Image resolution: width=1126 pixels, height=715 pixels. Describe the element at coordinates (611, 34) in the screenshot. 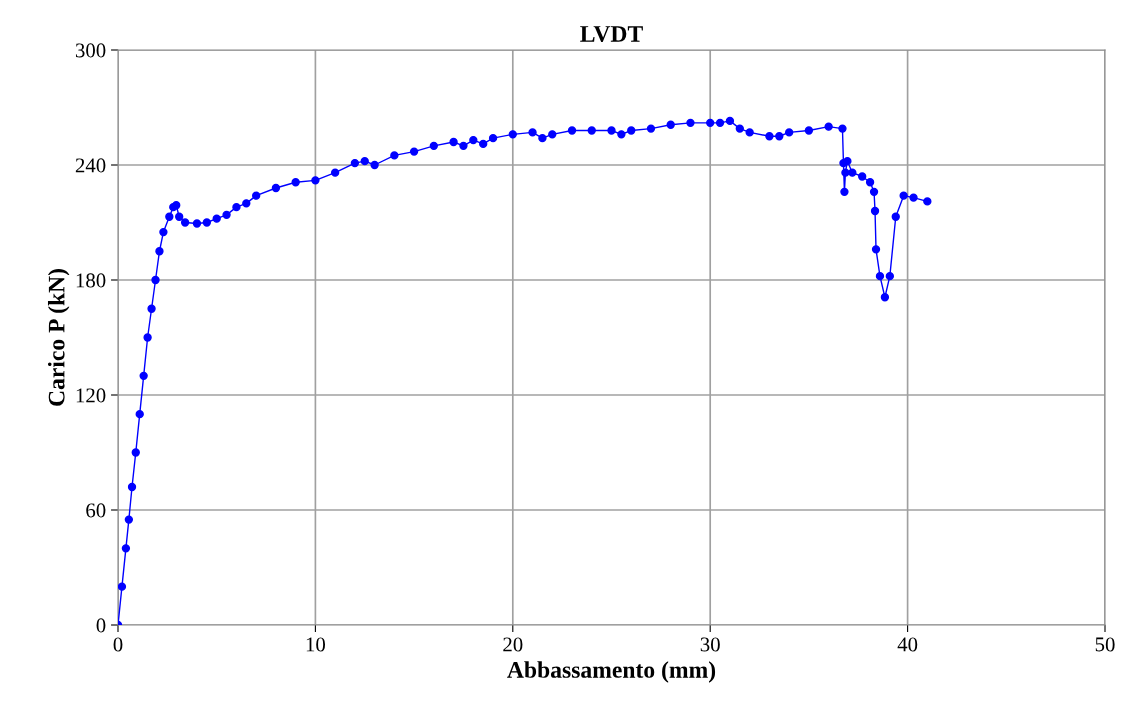

I see `chart-title: LVDT` at that location.